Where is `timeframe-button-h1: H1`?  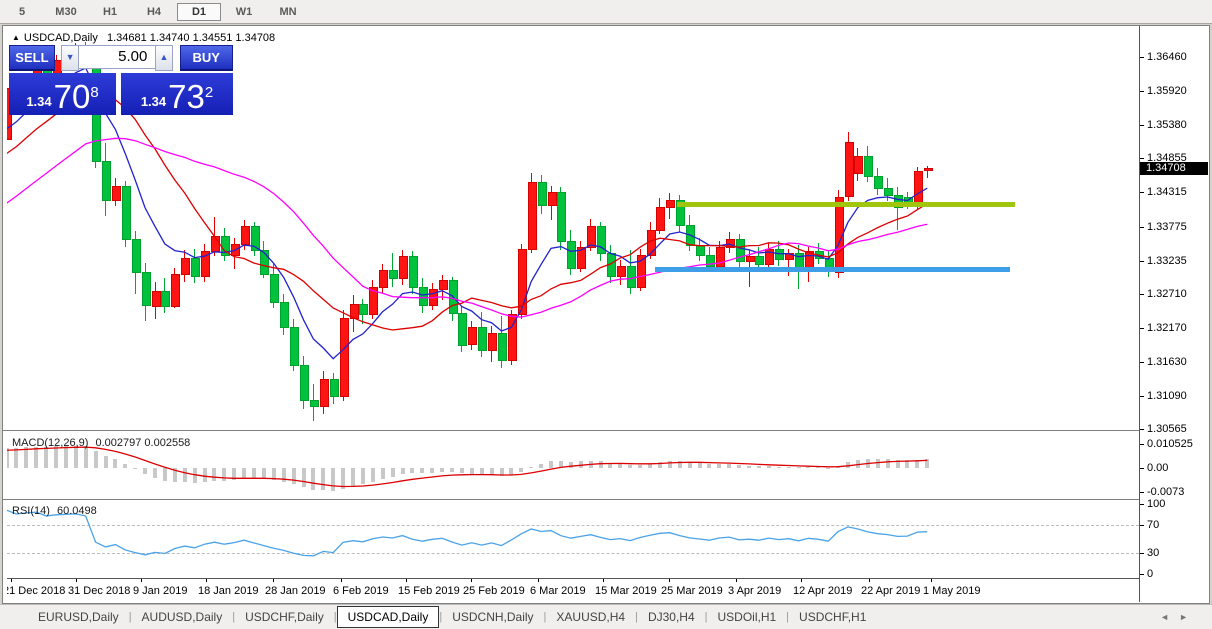
timeframe-button-h1: H1 is located at coordinates (110, 11).